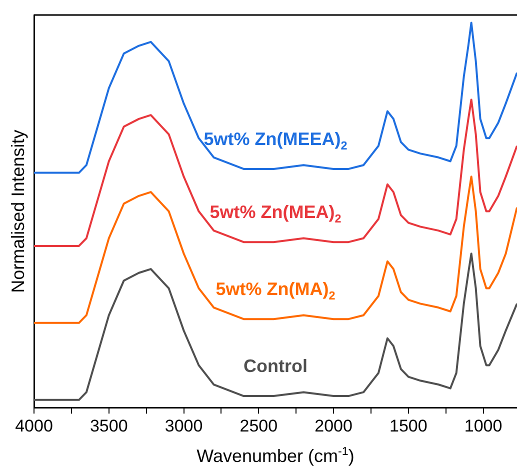 Image resolution: width=517 pixels, height=470 pixels. Describe the element at coordinates (109, 426) in the screenshot. I see `x-tick-label: 3500` at that location.